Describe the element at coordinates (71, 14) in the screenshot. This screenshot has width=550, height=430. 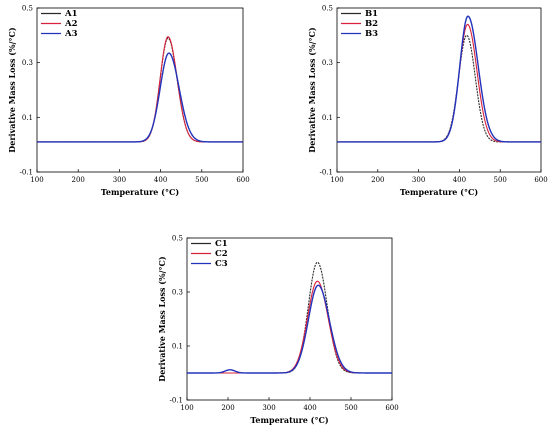
I see `legend-label-a1: A1` at that location.